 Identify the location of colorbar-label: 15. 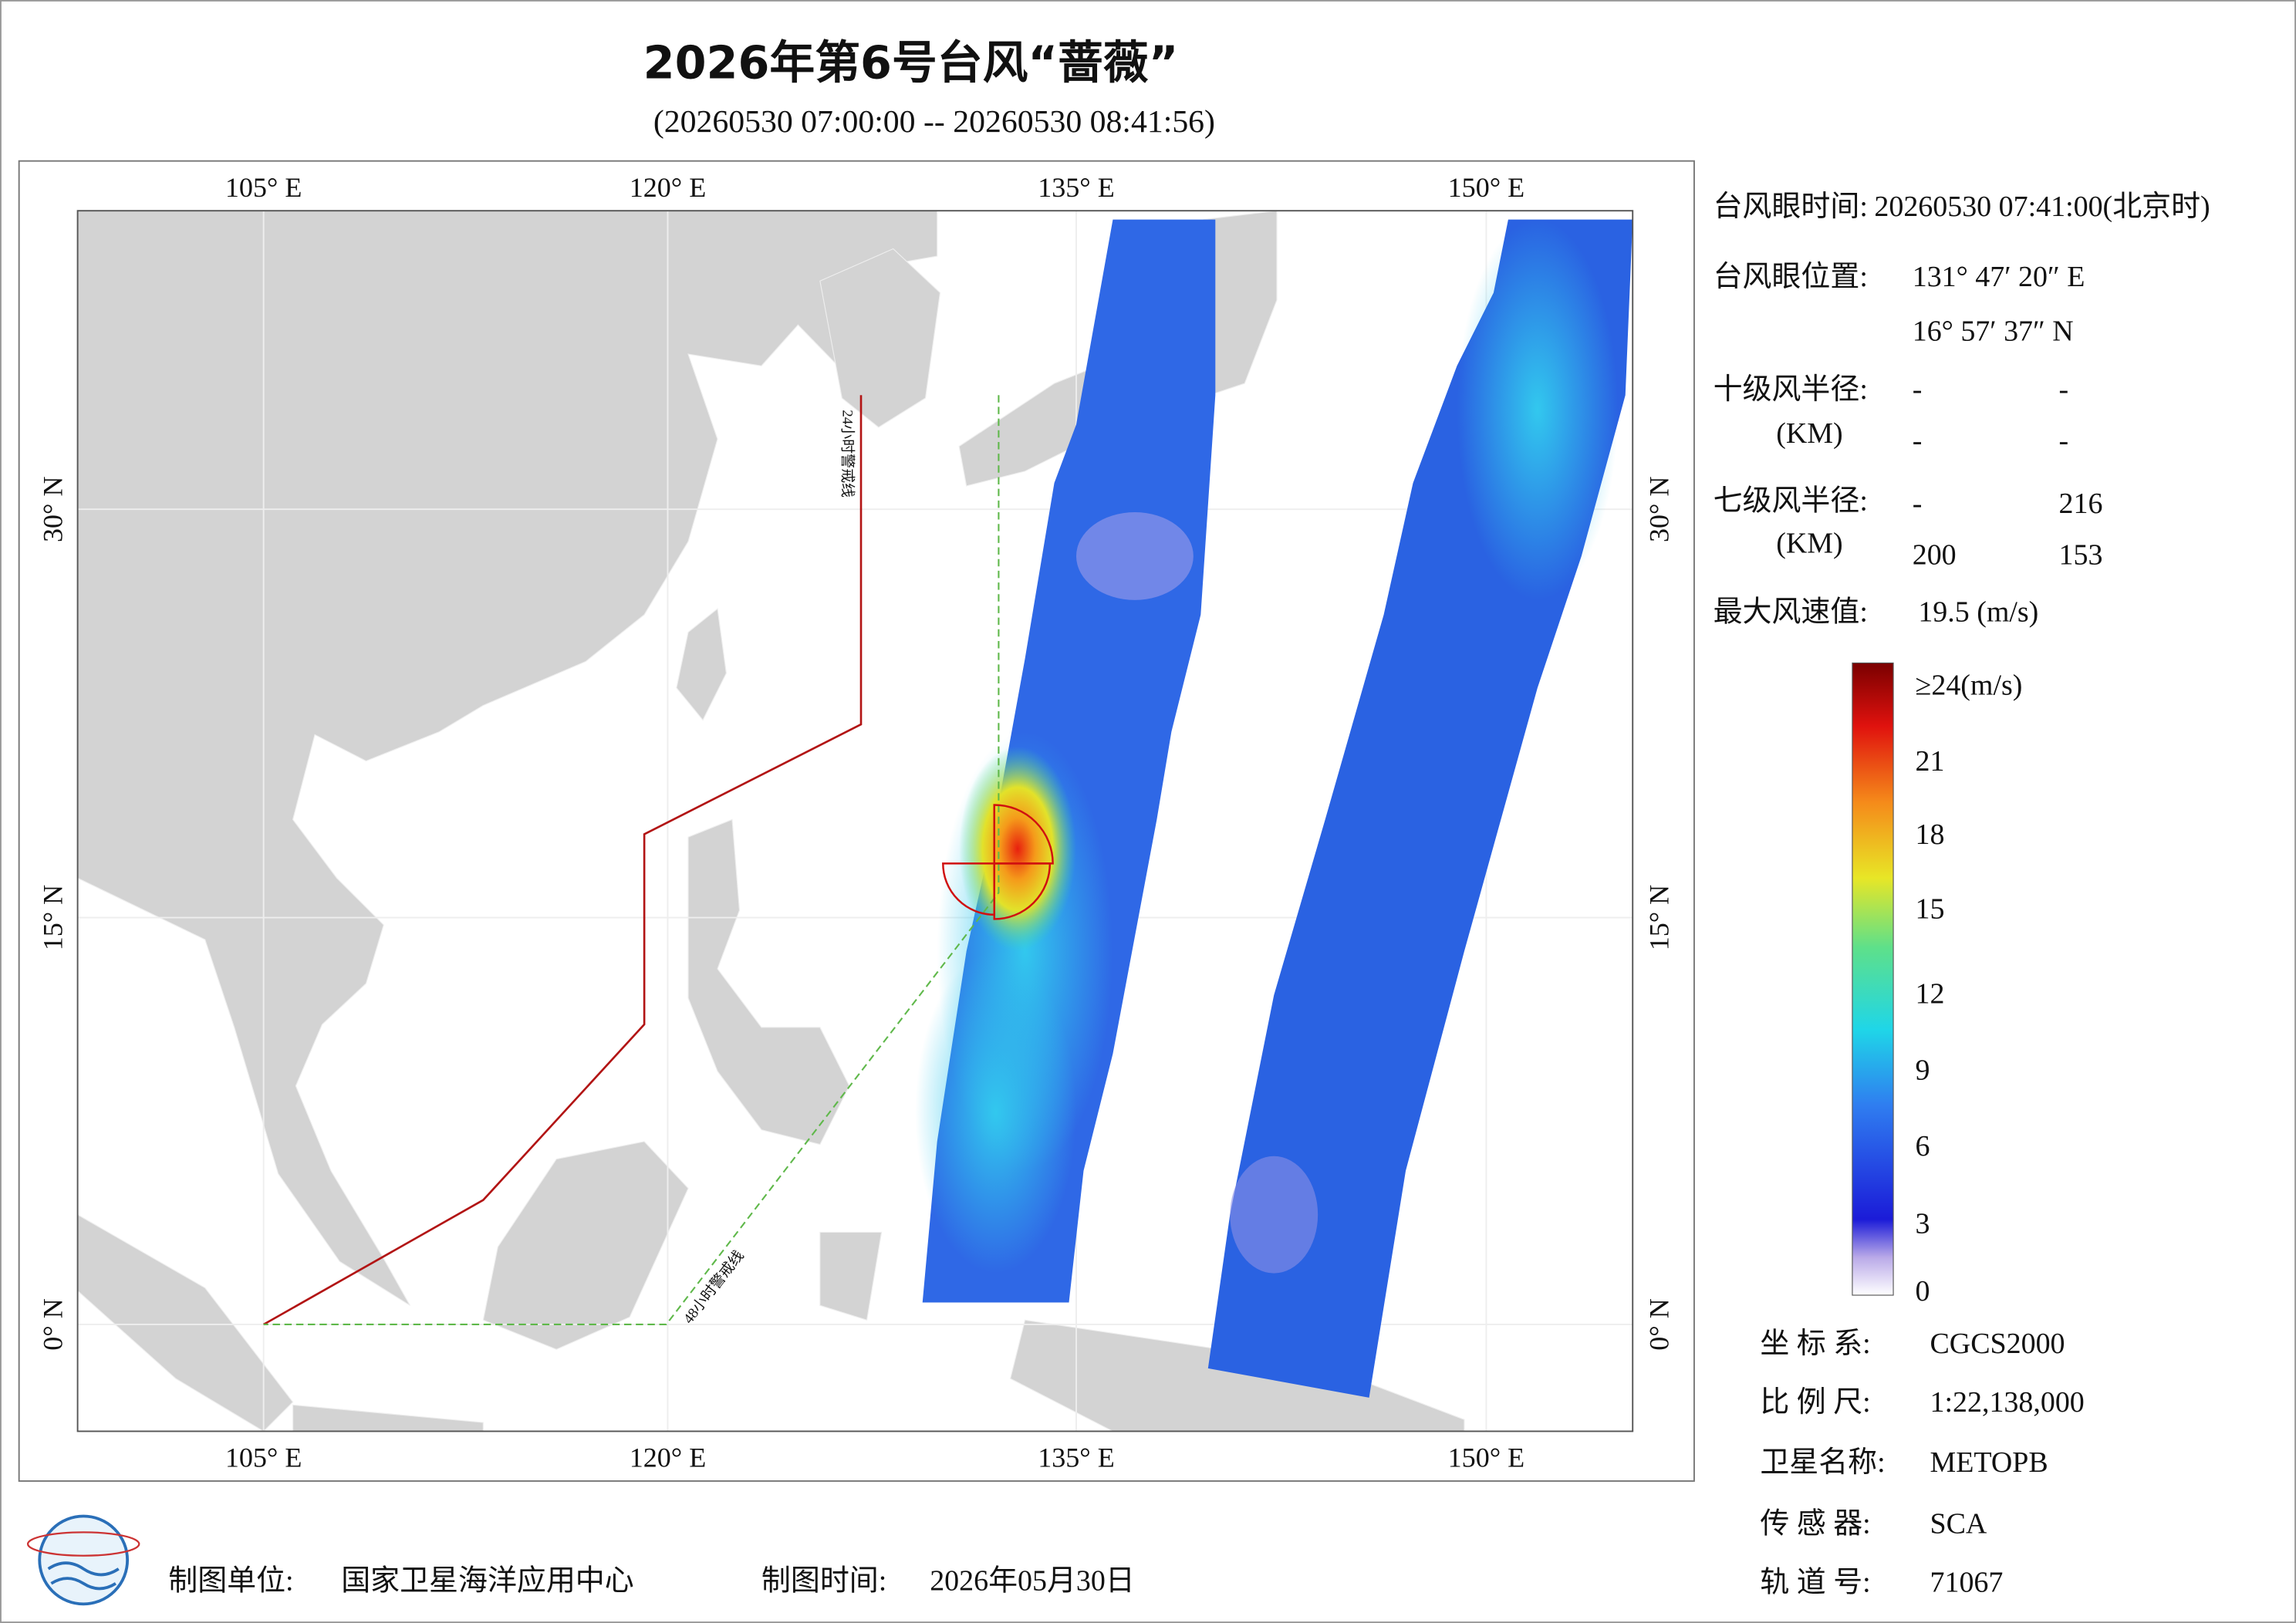
(1930, 909).